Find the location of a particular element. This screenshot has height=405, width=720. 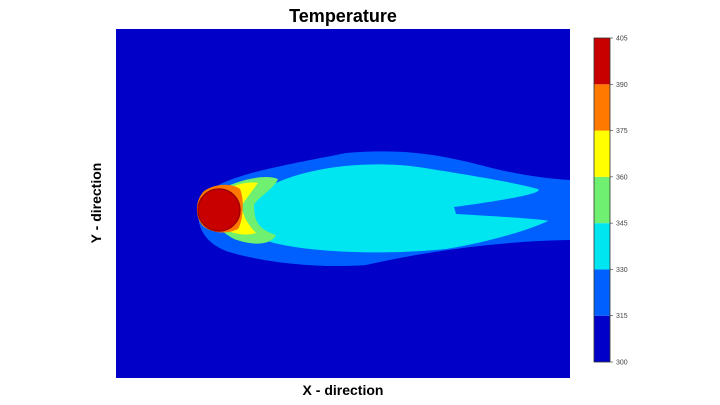

y-axis-label: Y - direction is located at coordinates (96, 203).